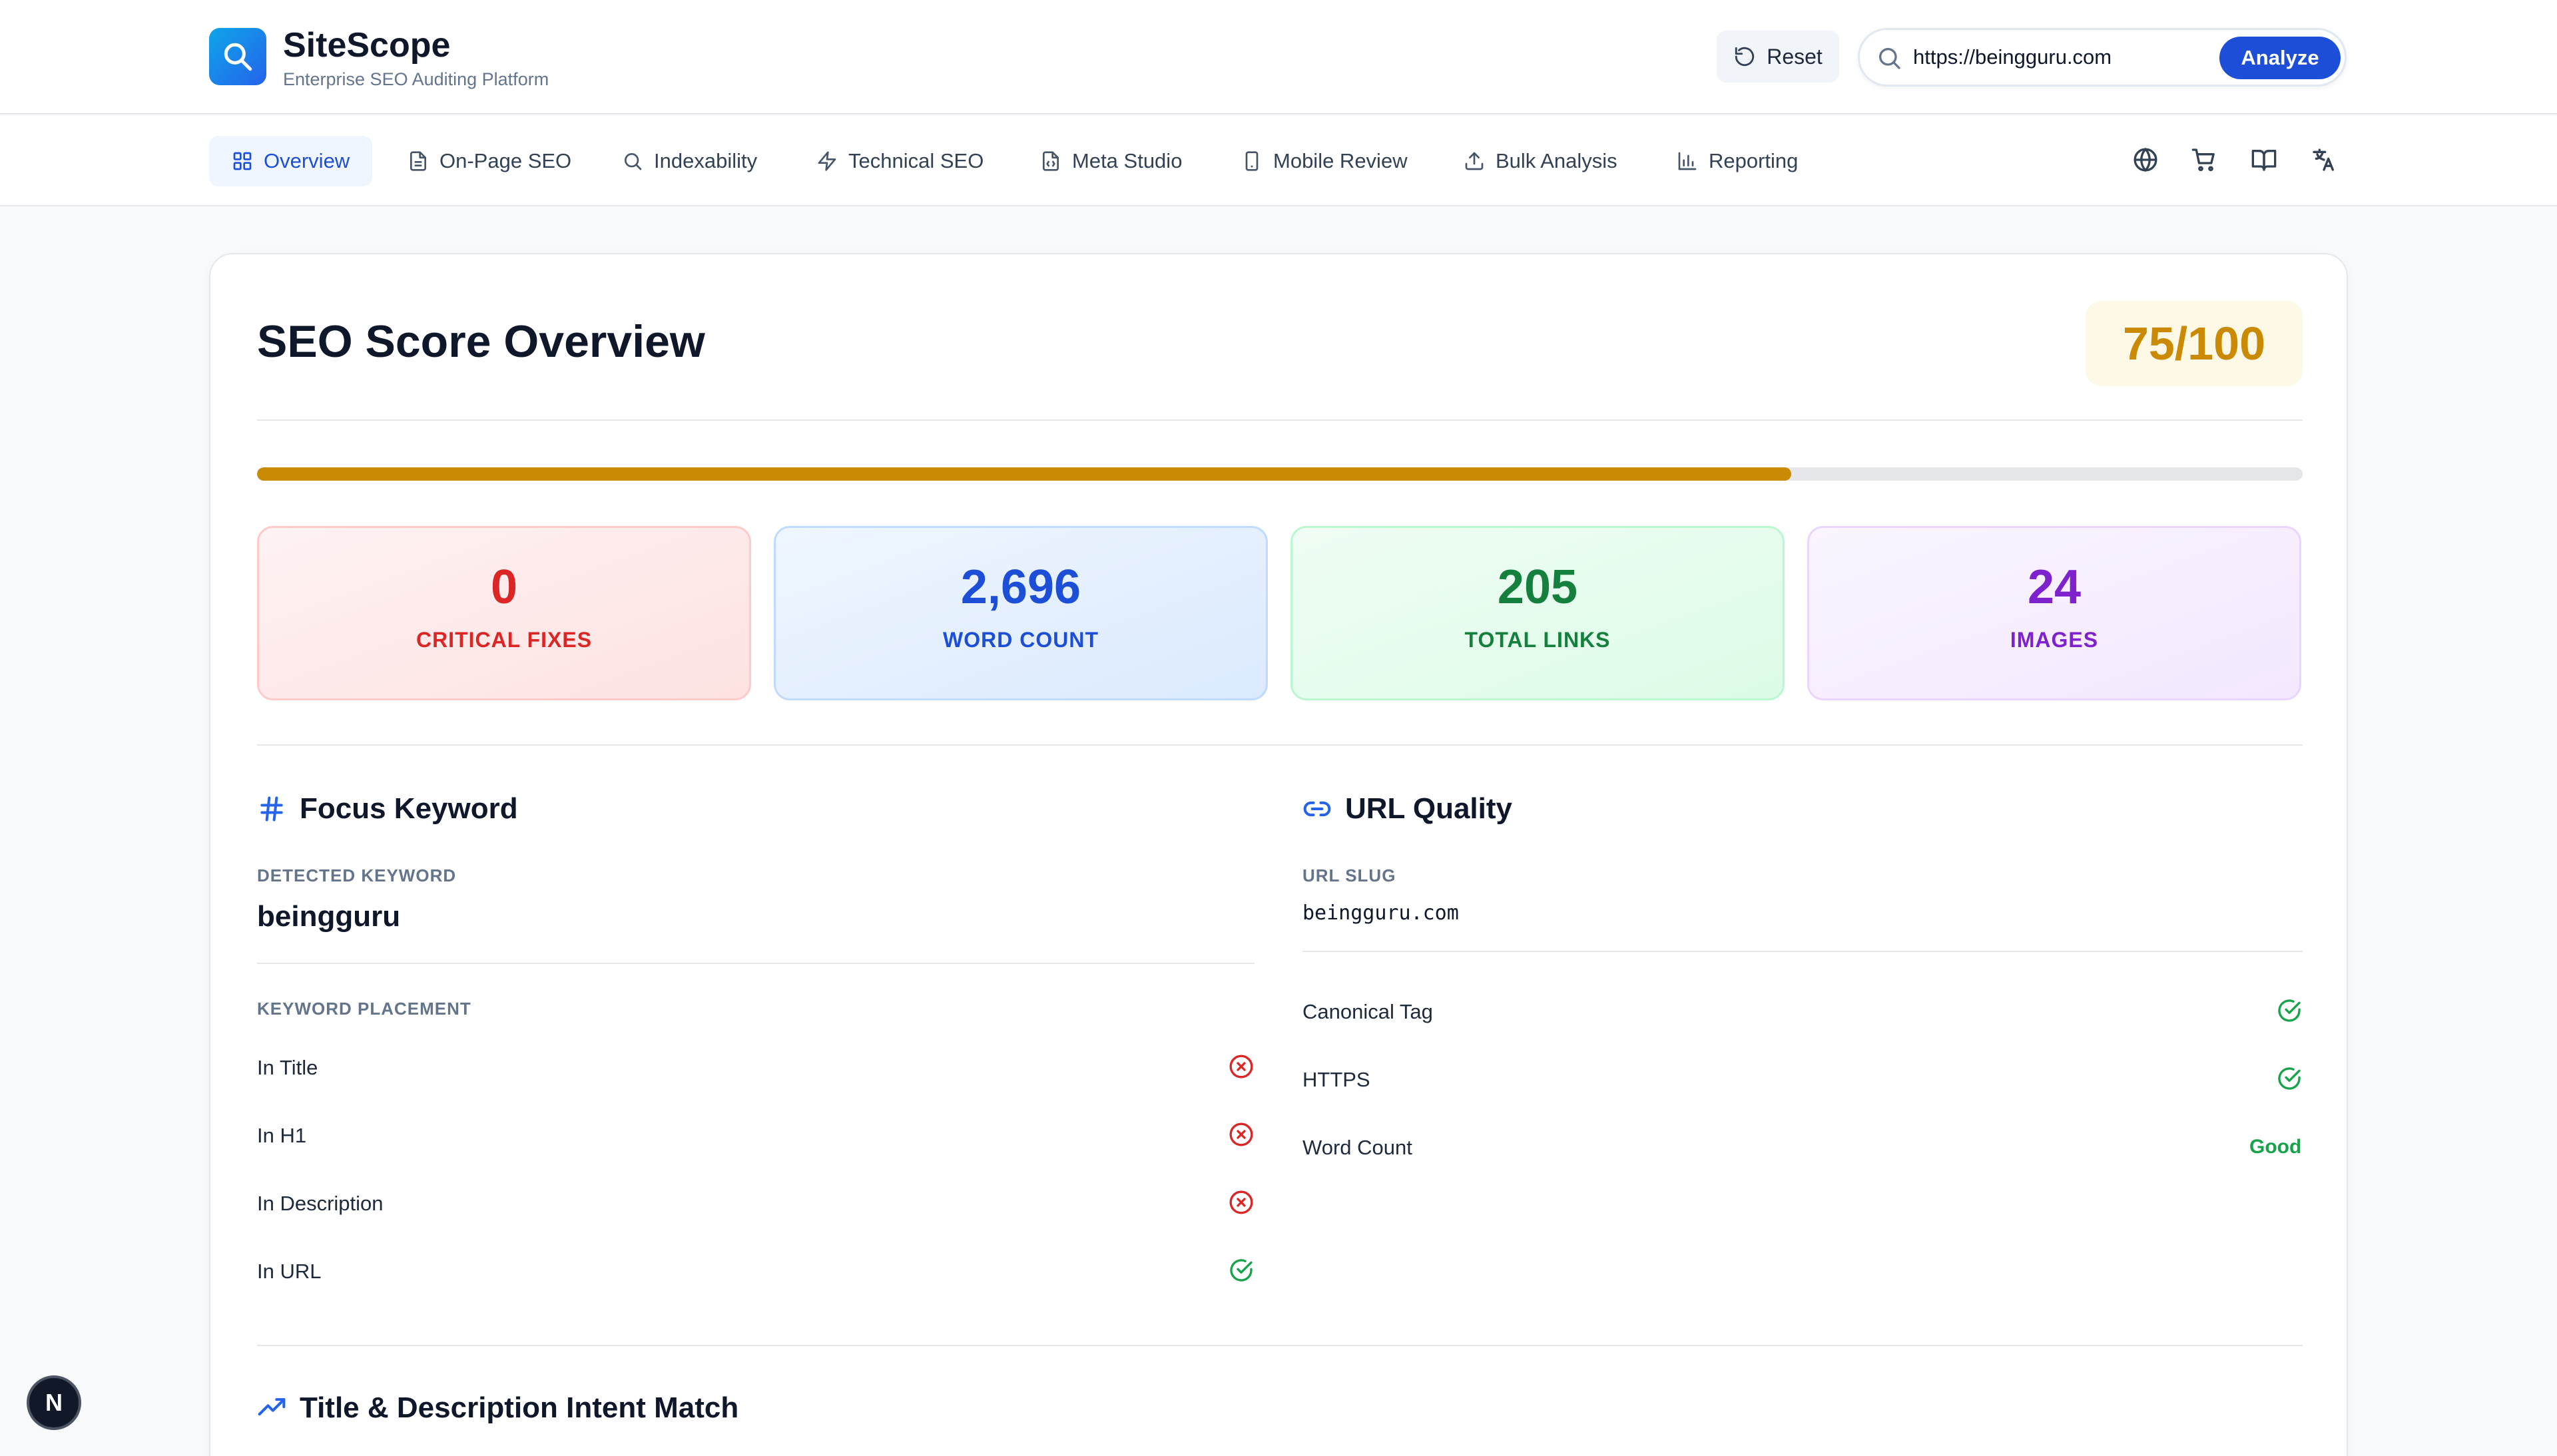  What do you see at coordinates (1538, 640) in the screenshot?
I see `stat-label: TOTAL LINKS` at bounding box center [1538, 640].